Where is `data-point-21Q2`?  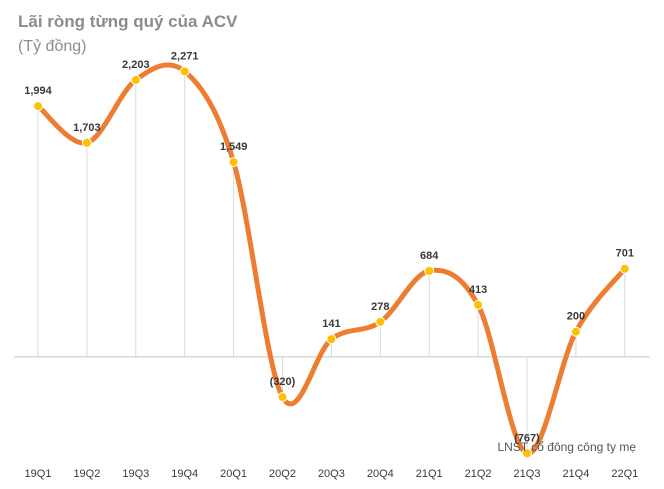
data-point-21Q2 is located at coordinates (478, 304).